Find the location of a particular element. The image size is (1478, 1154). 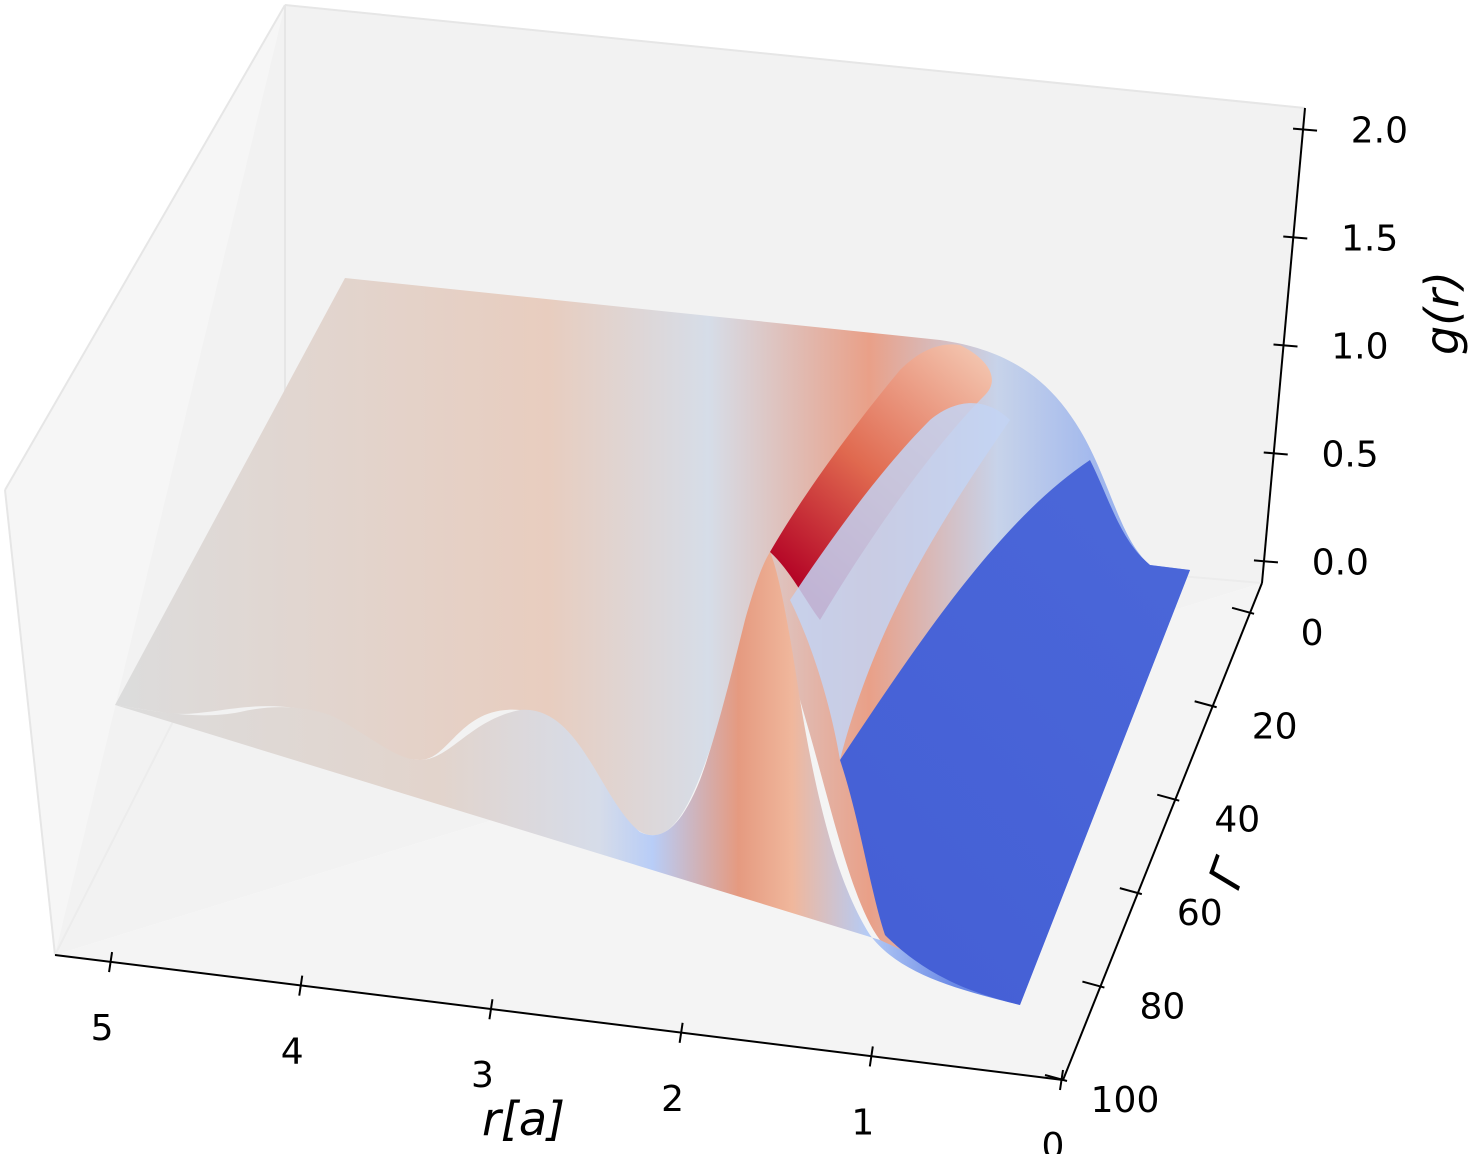

surface-blue-valley is located at coordinates (1015, 732).